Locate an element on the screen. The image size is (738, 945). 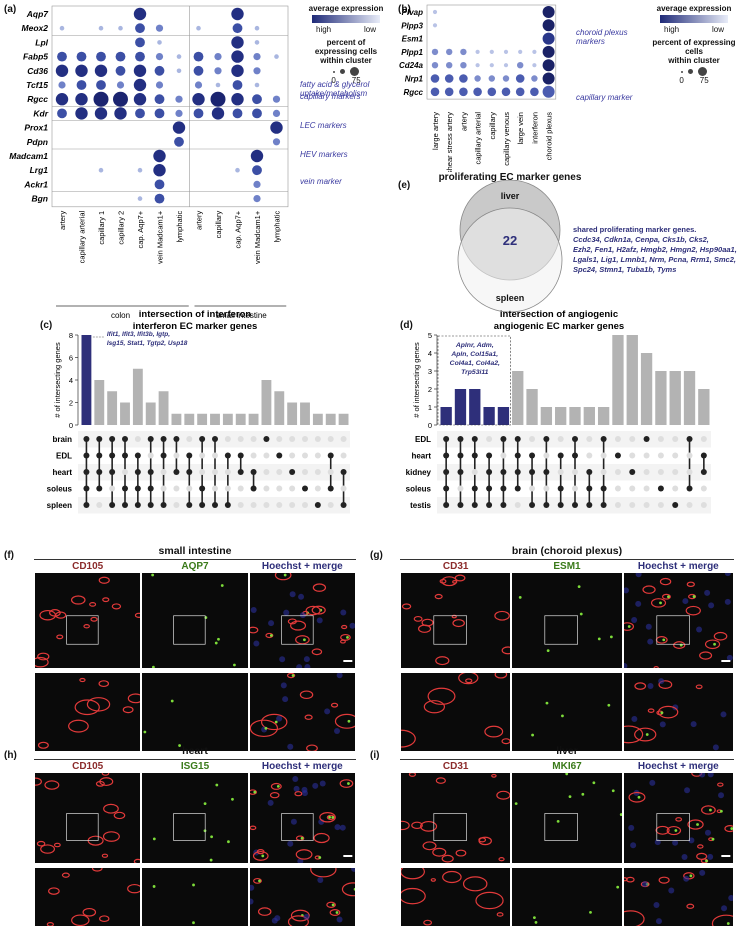
legend-b-low: low is located at coordinates (717, 29).